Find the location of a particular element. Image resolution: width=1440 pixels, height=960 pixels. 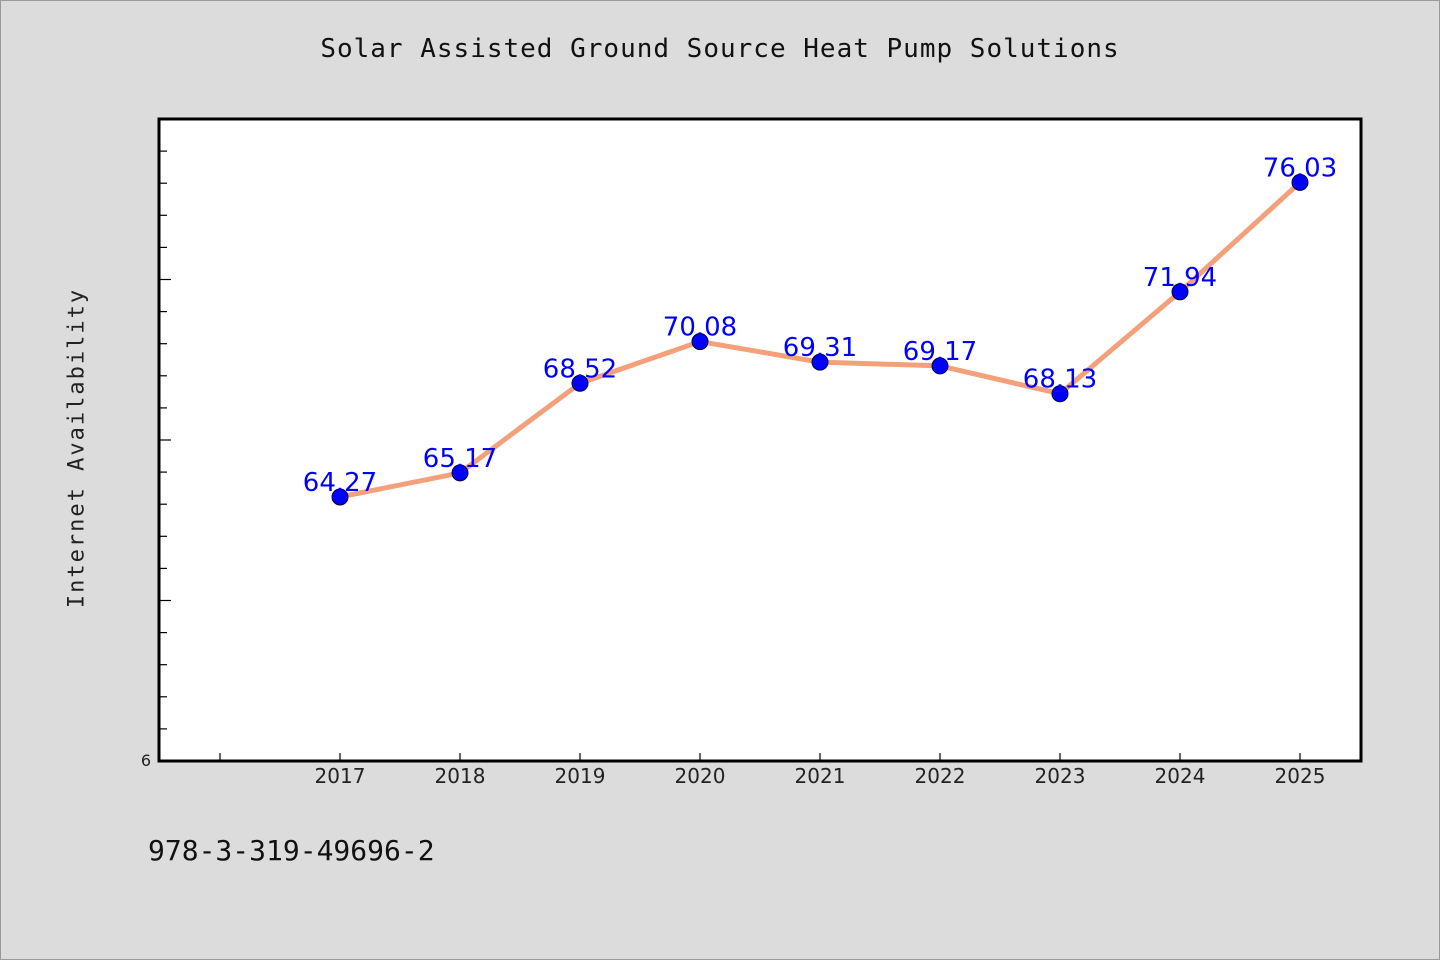

data-label: 69.17 is located at coordinates (940, 352).